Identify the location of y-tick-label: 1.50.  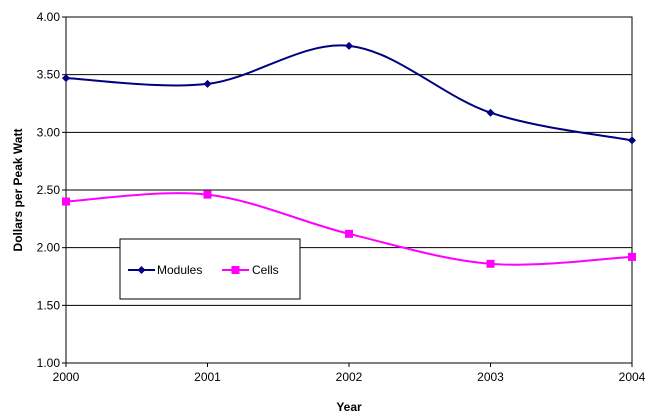
(49, 305).